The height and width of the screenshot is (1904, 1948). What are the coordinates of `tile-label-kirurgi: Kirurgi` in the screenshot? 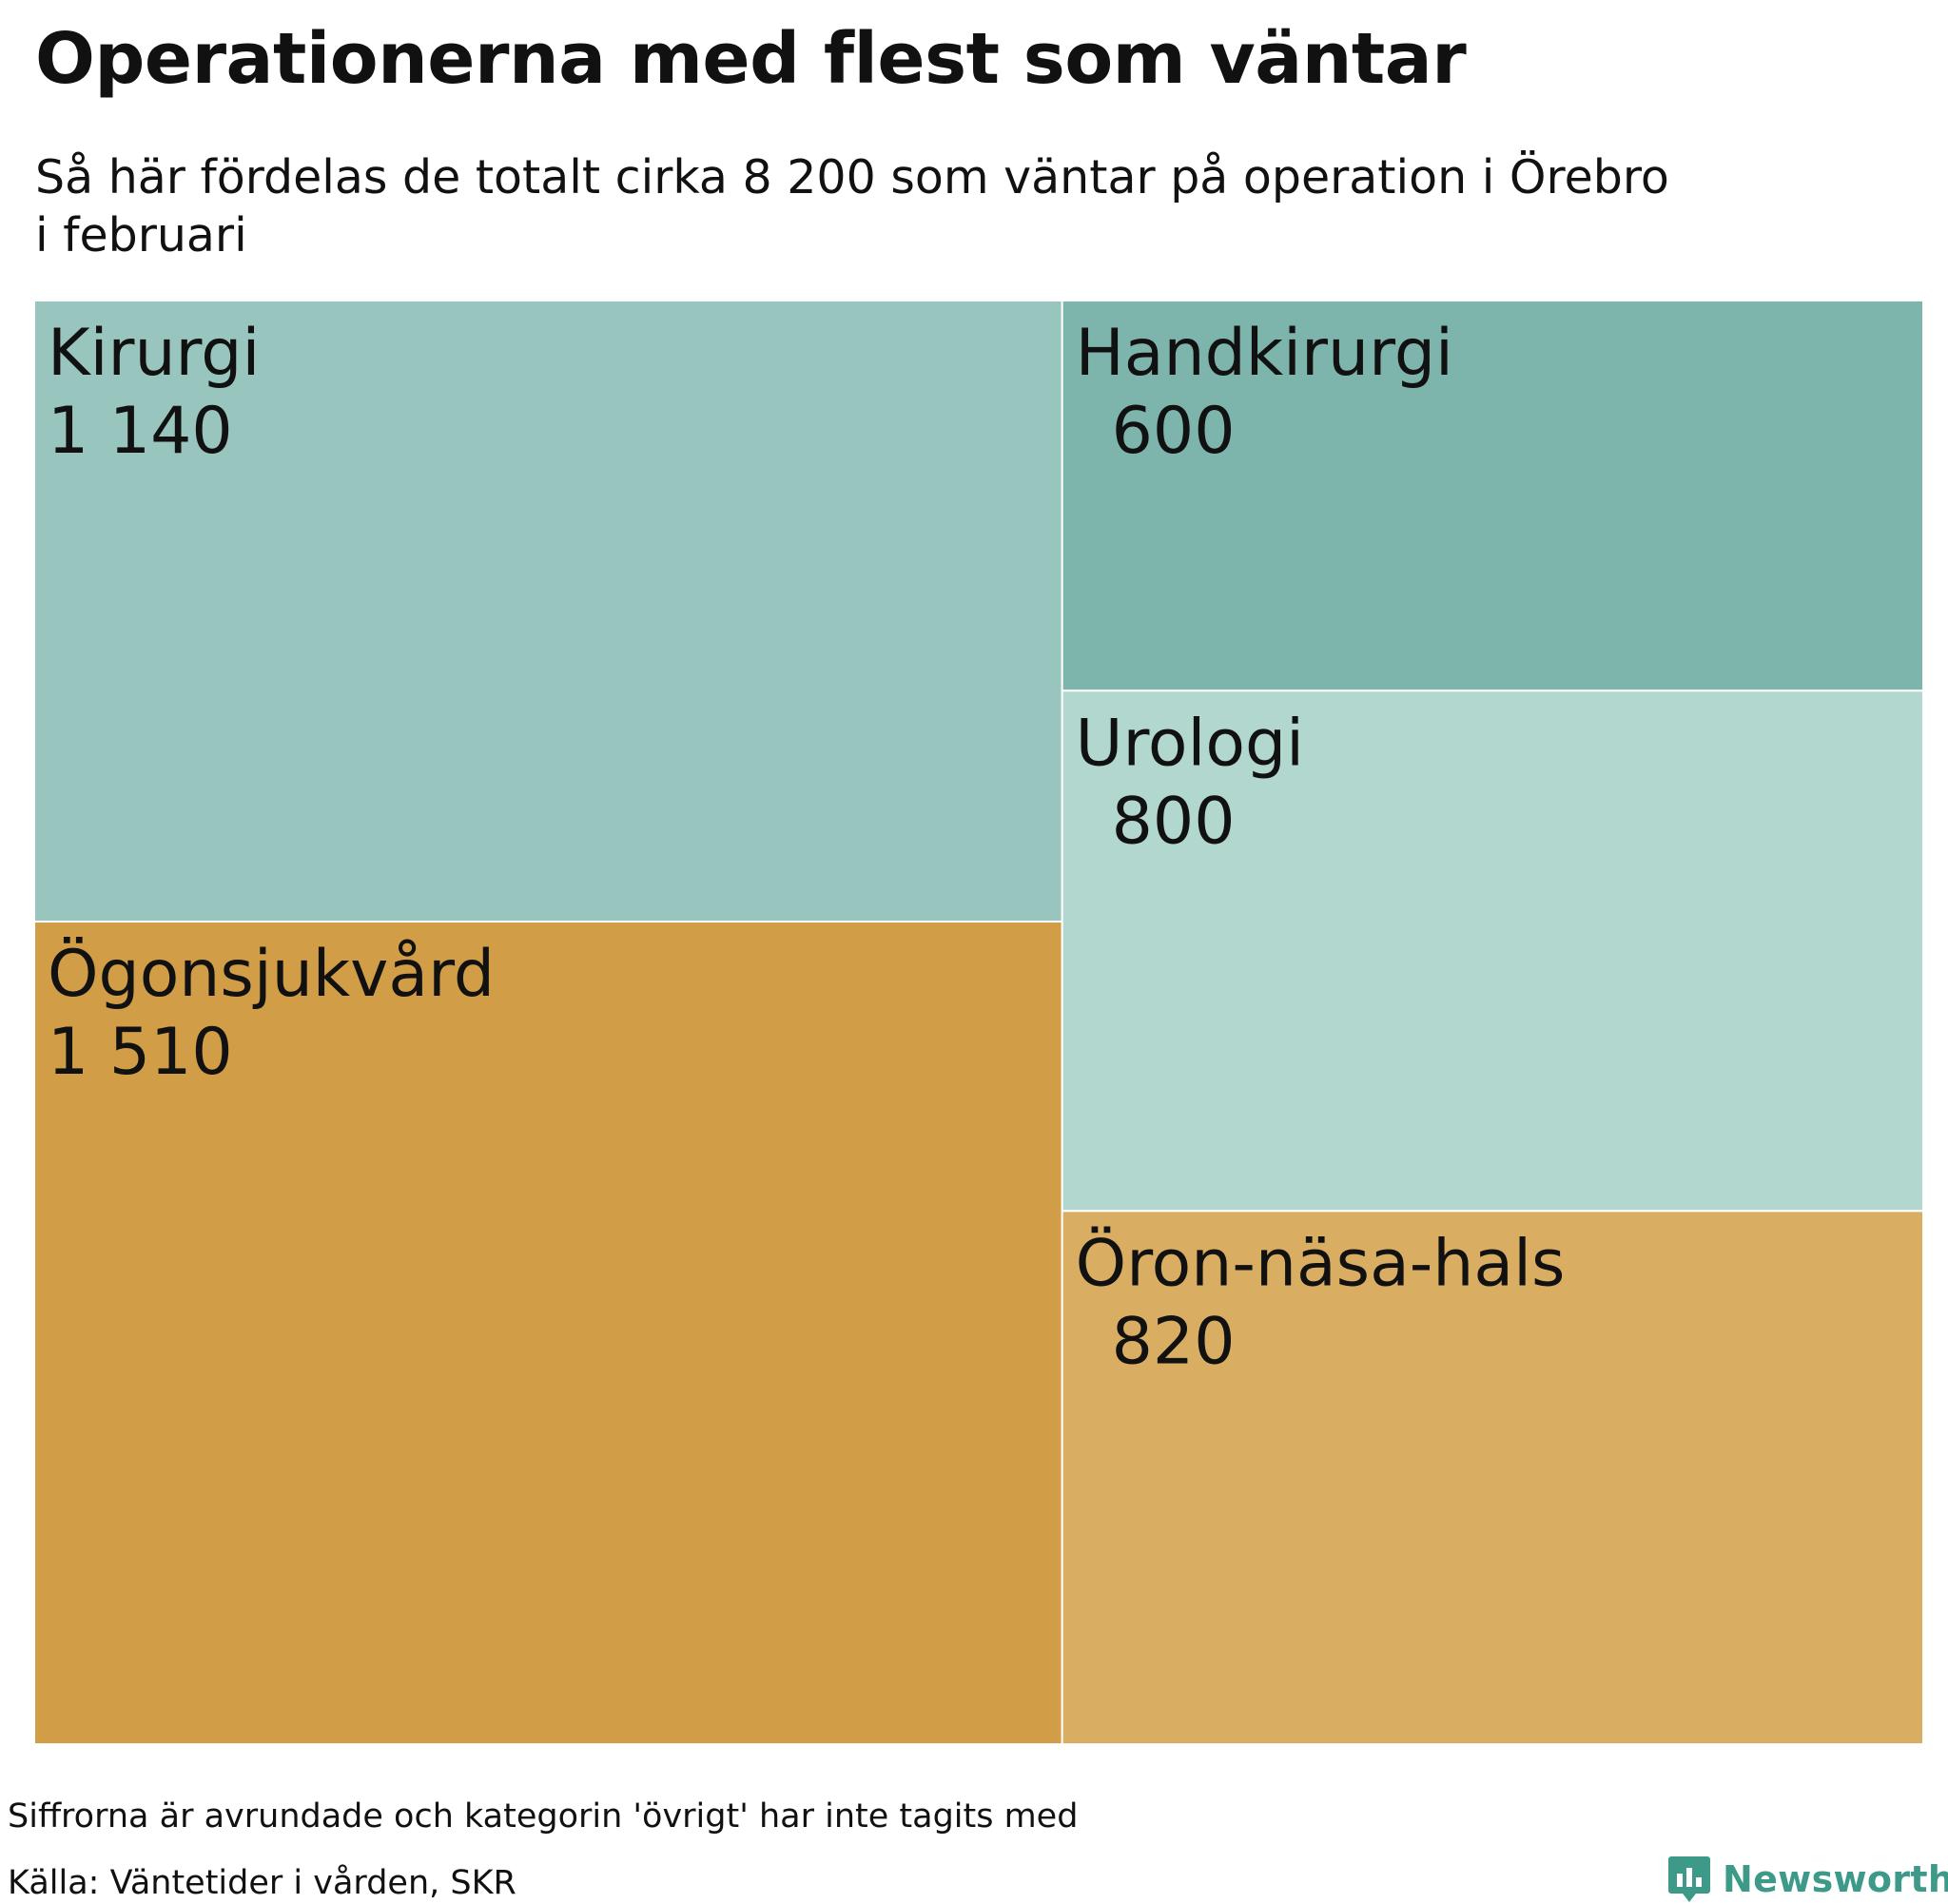 It's located at (154, 353).